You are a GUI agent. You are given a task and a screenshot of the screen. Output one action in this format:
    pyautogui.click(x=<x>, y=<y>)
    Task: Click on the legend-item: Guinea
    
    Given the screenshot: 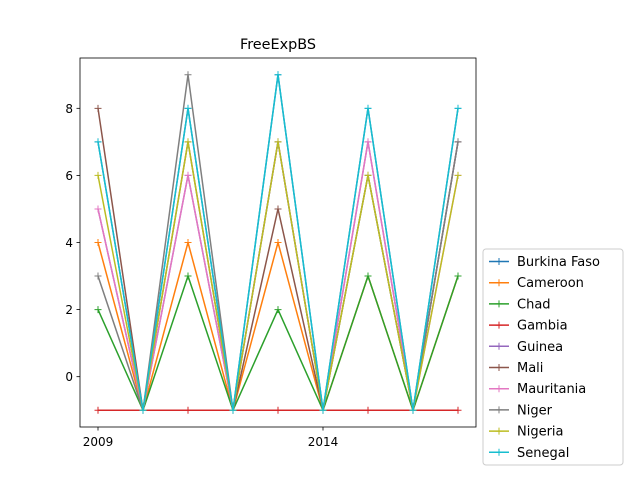 What is the action you would take?
    pyautogui.click(x=526, y=347)
    